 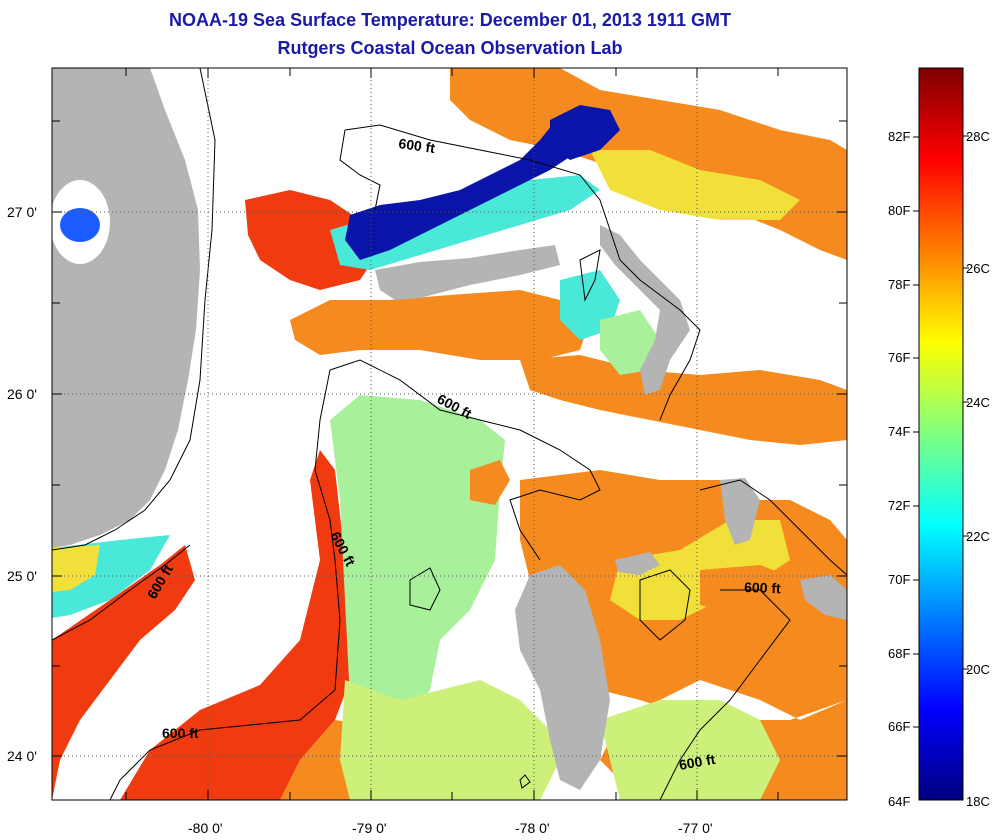 I want to click on lat-tick-label: 27 0', so click(x=22, y=212).